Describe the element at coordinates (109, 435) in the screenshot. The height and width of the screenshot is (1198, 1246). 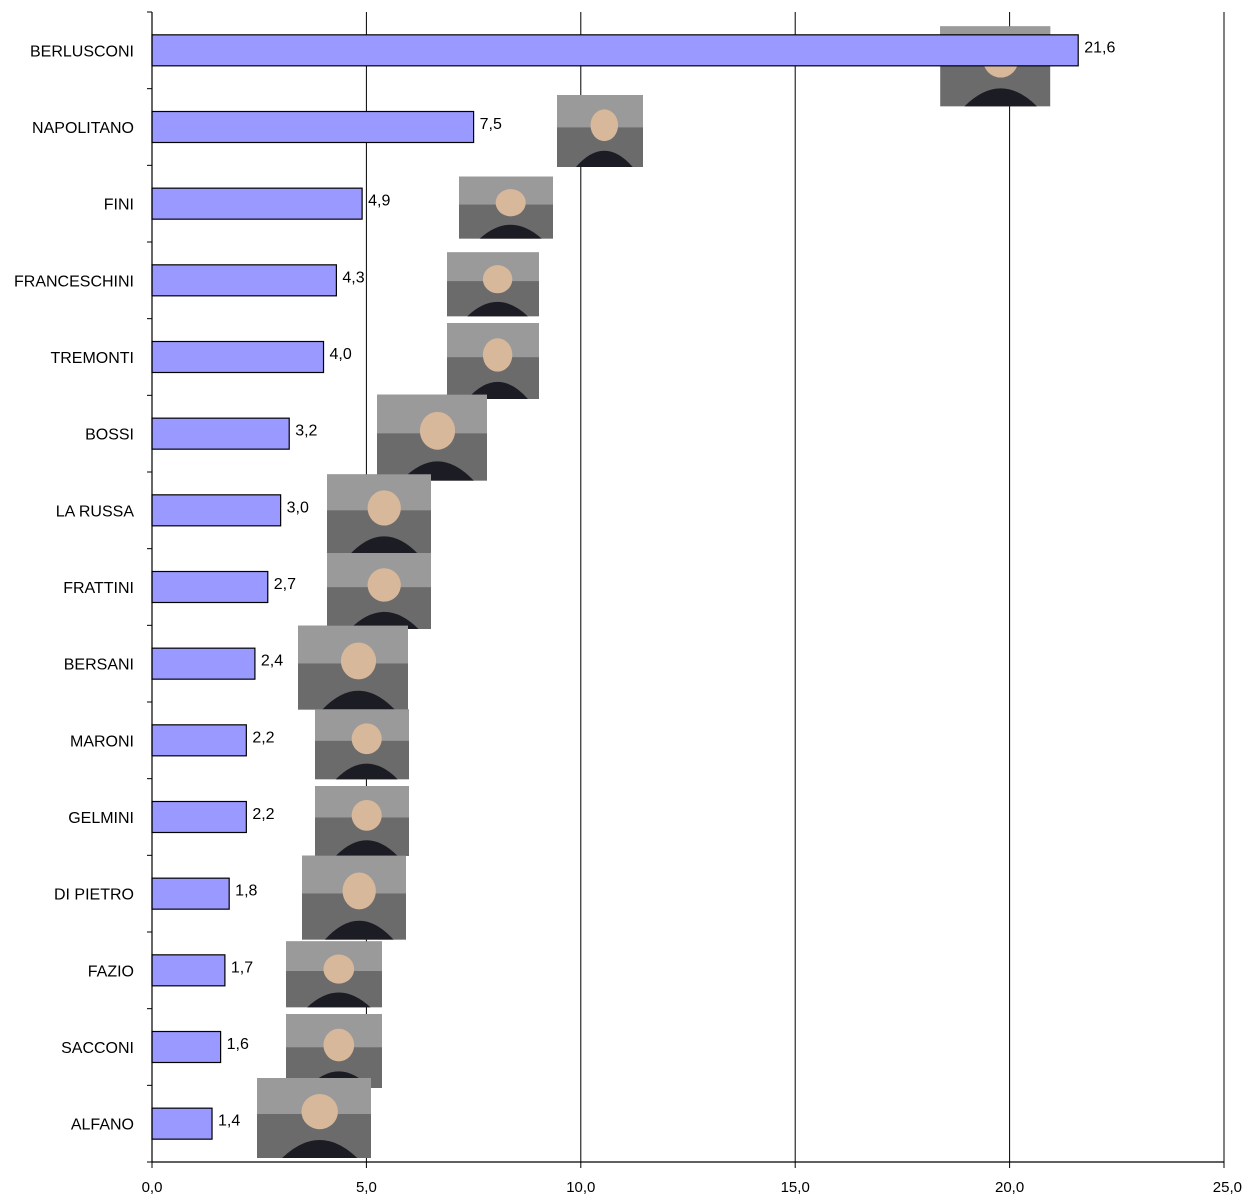
I see `category-label: BOSSI` at that location.